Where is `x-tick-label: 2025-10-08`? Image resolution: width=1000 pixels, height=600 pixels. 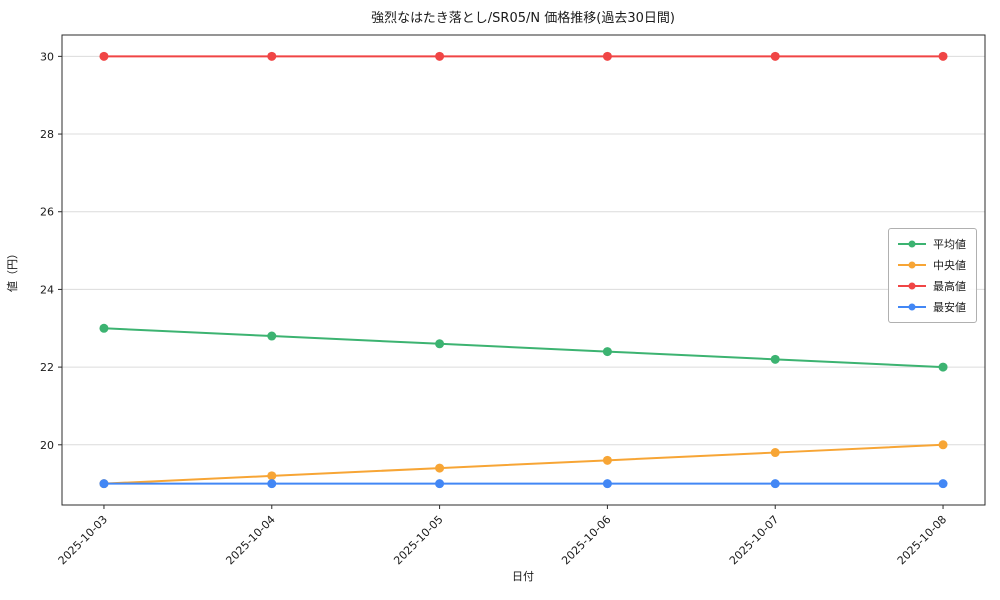 x-tick-label: 2025-10-08 is located at coordinates (922, 540).